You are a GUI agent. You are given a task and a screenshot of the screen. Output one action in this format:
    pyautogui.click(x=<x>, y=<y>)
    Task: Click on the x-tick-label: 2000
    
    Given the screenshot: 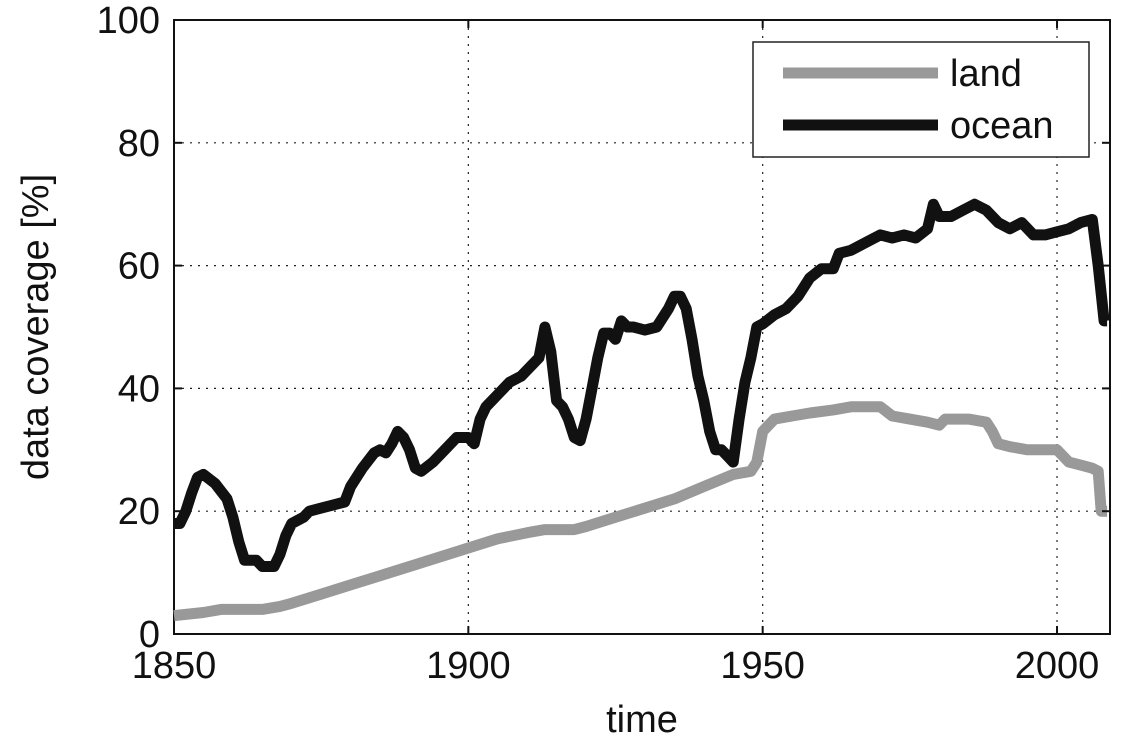 What is the action you would take?
    pyautogui.click(x=1057, y=666)
    